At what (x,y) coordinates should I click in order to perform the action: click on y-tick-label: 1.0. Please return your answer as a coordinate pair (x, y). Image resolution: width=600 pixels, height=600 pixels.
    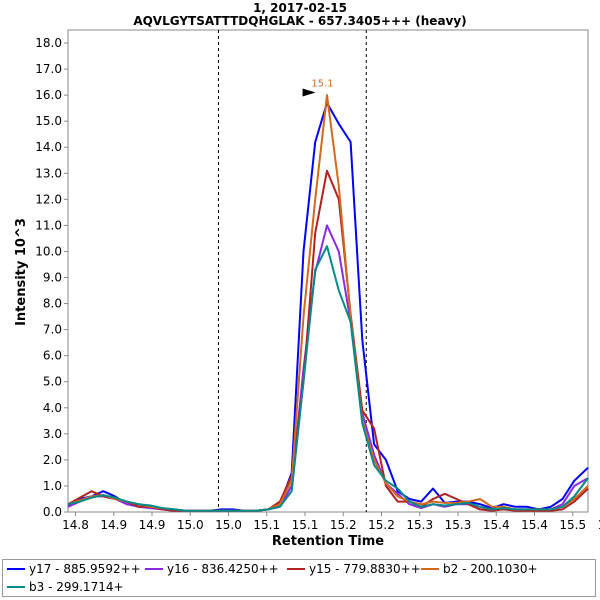
    Looking at the image, I should click on (52, 486).